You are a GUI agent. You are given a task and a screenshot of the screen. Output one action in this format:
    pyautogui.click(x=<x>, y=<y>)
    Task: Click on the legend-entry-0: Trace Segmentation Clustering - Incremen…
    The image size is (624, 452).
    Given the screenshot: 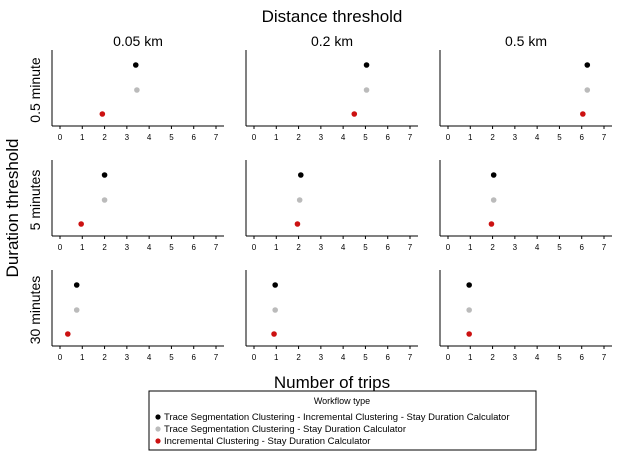 What is the action you would take?
    pyautogui.click(x=337, y=417)
    